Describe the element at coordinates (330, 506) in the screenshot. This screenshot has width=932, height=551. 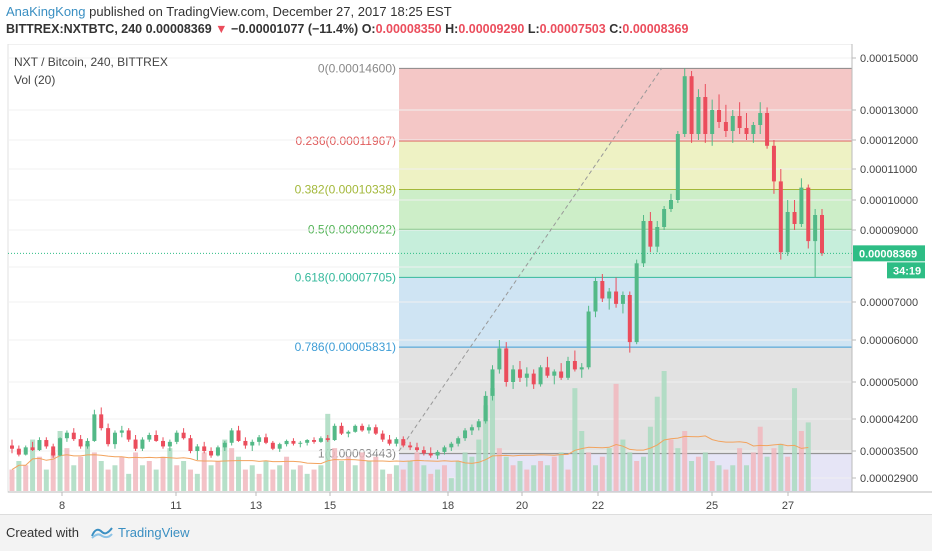
I see `x-tick-label: 15` at that location.